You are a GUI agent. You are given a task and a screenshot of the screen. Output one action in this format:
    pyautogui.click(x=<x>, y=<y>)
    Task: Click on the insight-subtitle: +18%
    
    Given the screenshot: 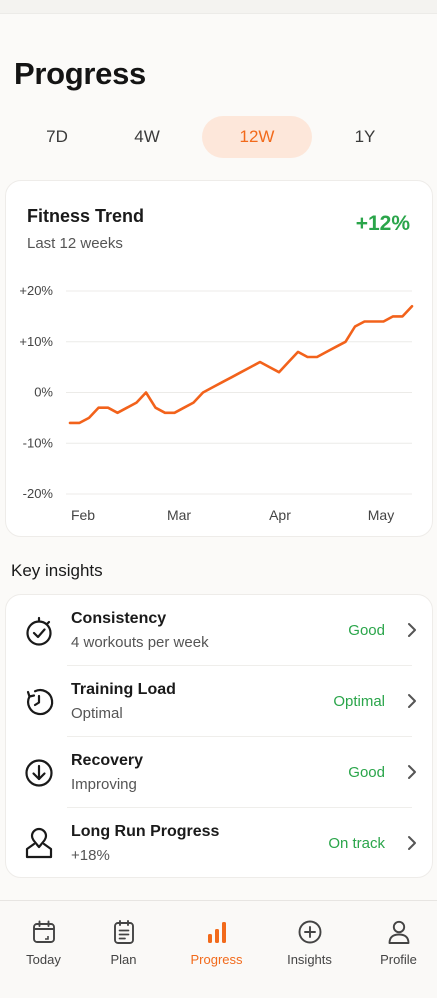 What is the action you would take?
    pyautogui.click(x=90, y=855)
    